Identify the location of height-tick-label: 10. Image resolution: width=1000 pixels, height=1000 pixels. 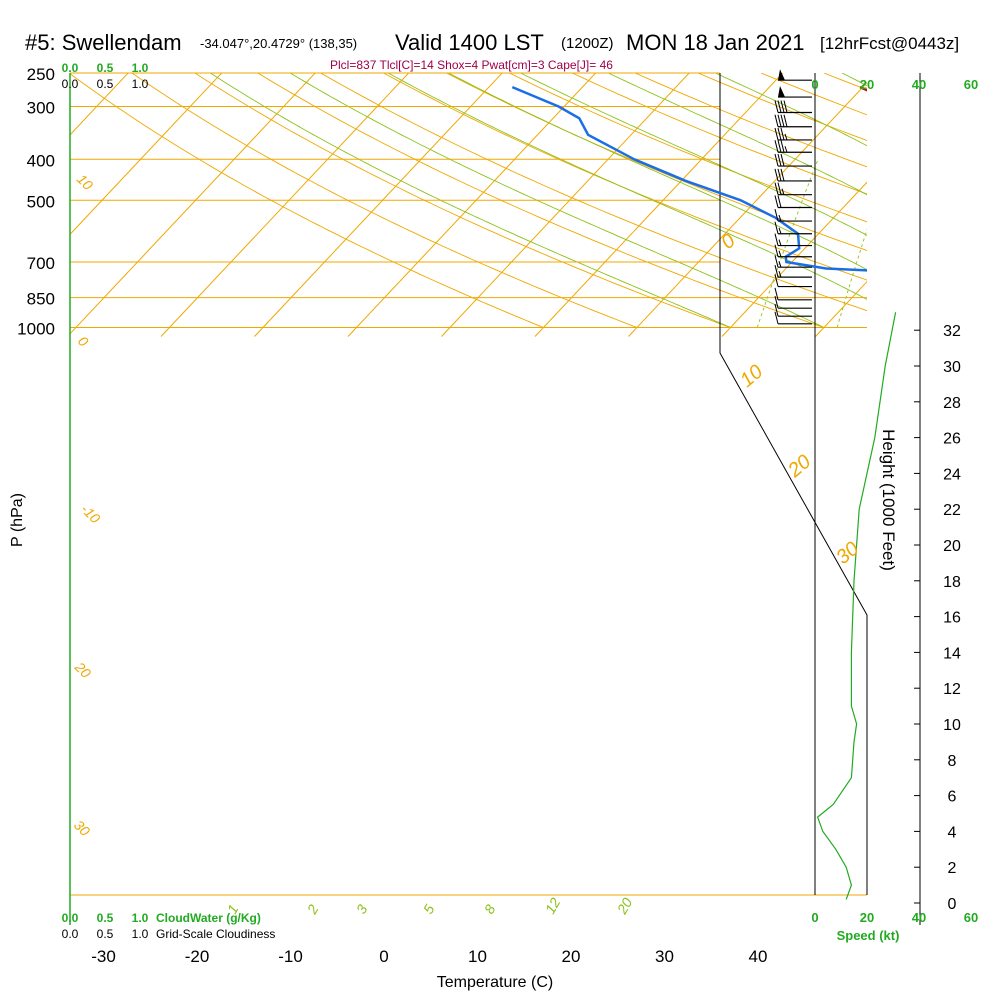
(952, 725).